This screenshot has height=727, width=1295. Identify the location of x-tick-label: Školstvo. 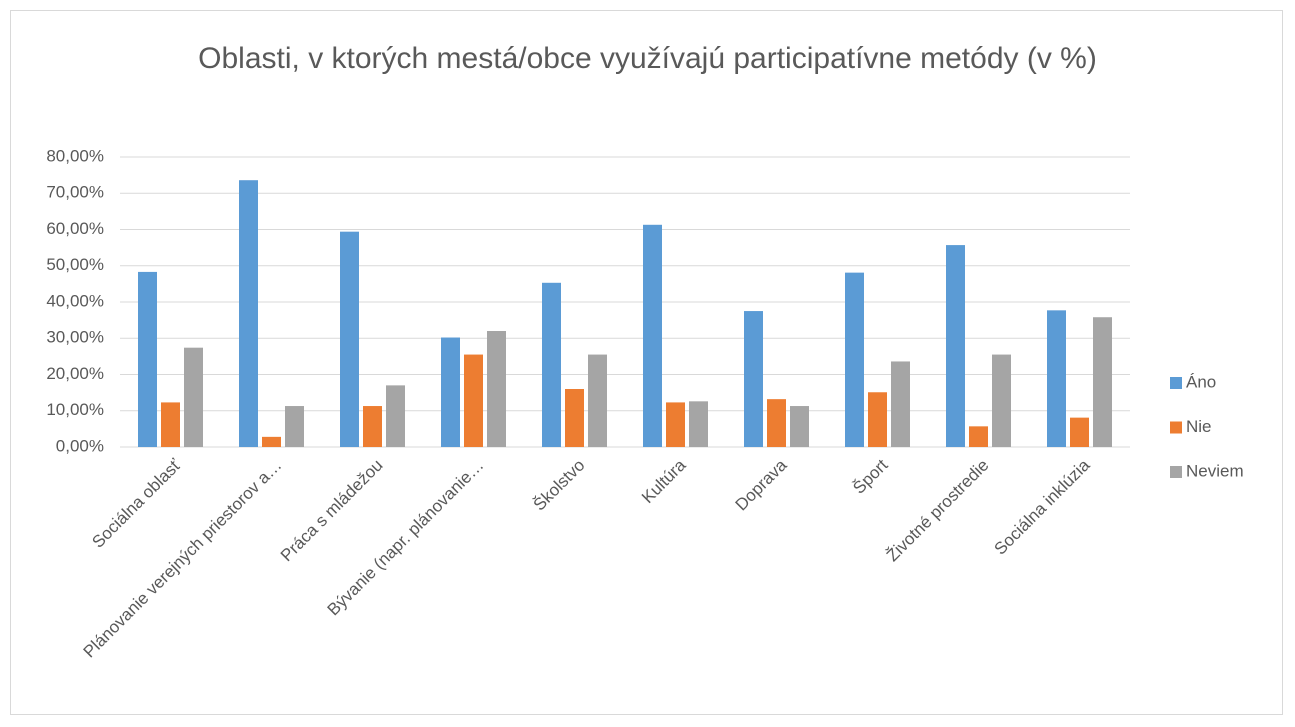
(559, 485).